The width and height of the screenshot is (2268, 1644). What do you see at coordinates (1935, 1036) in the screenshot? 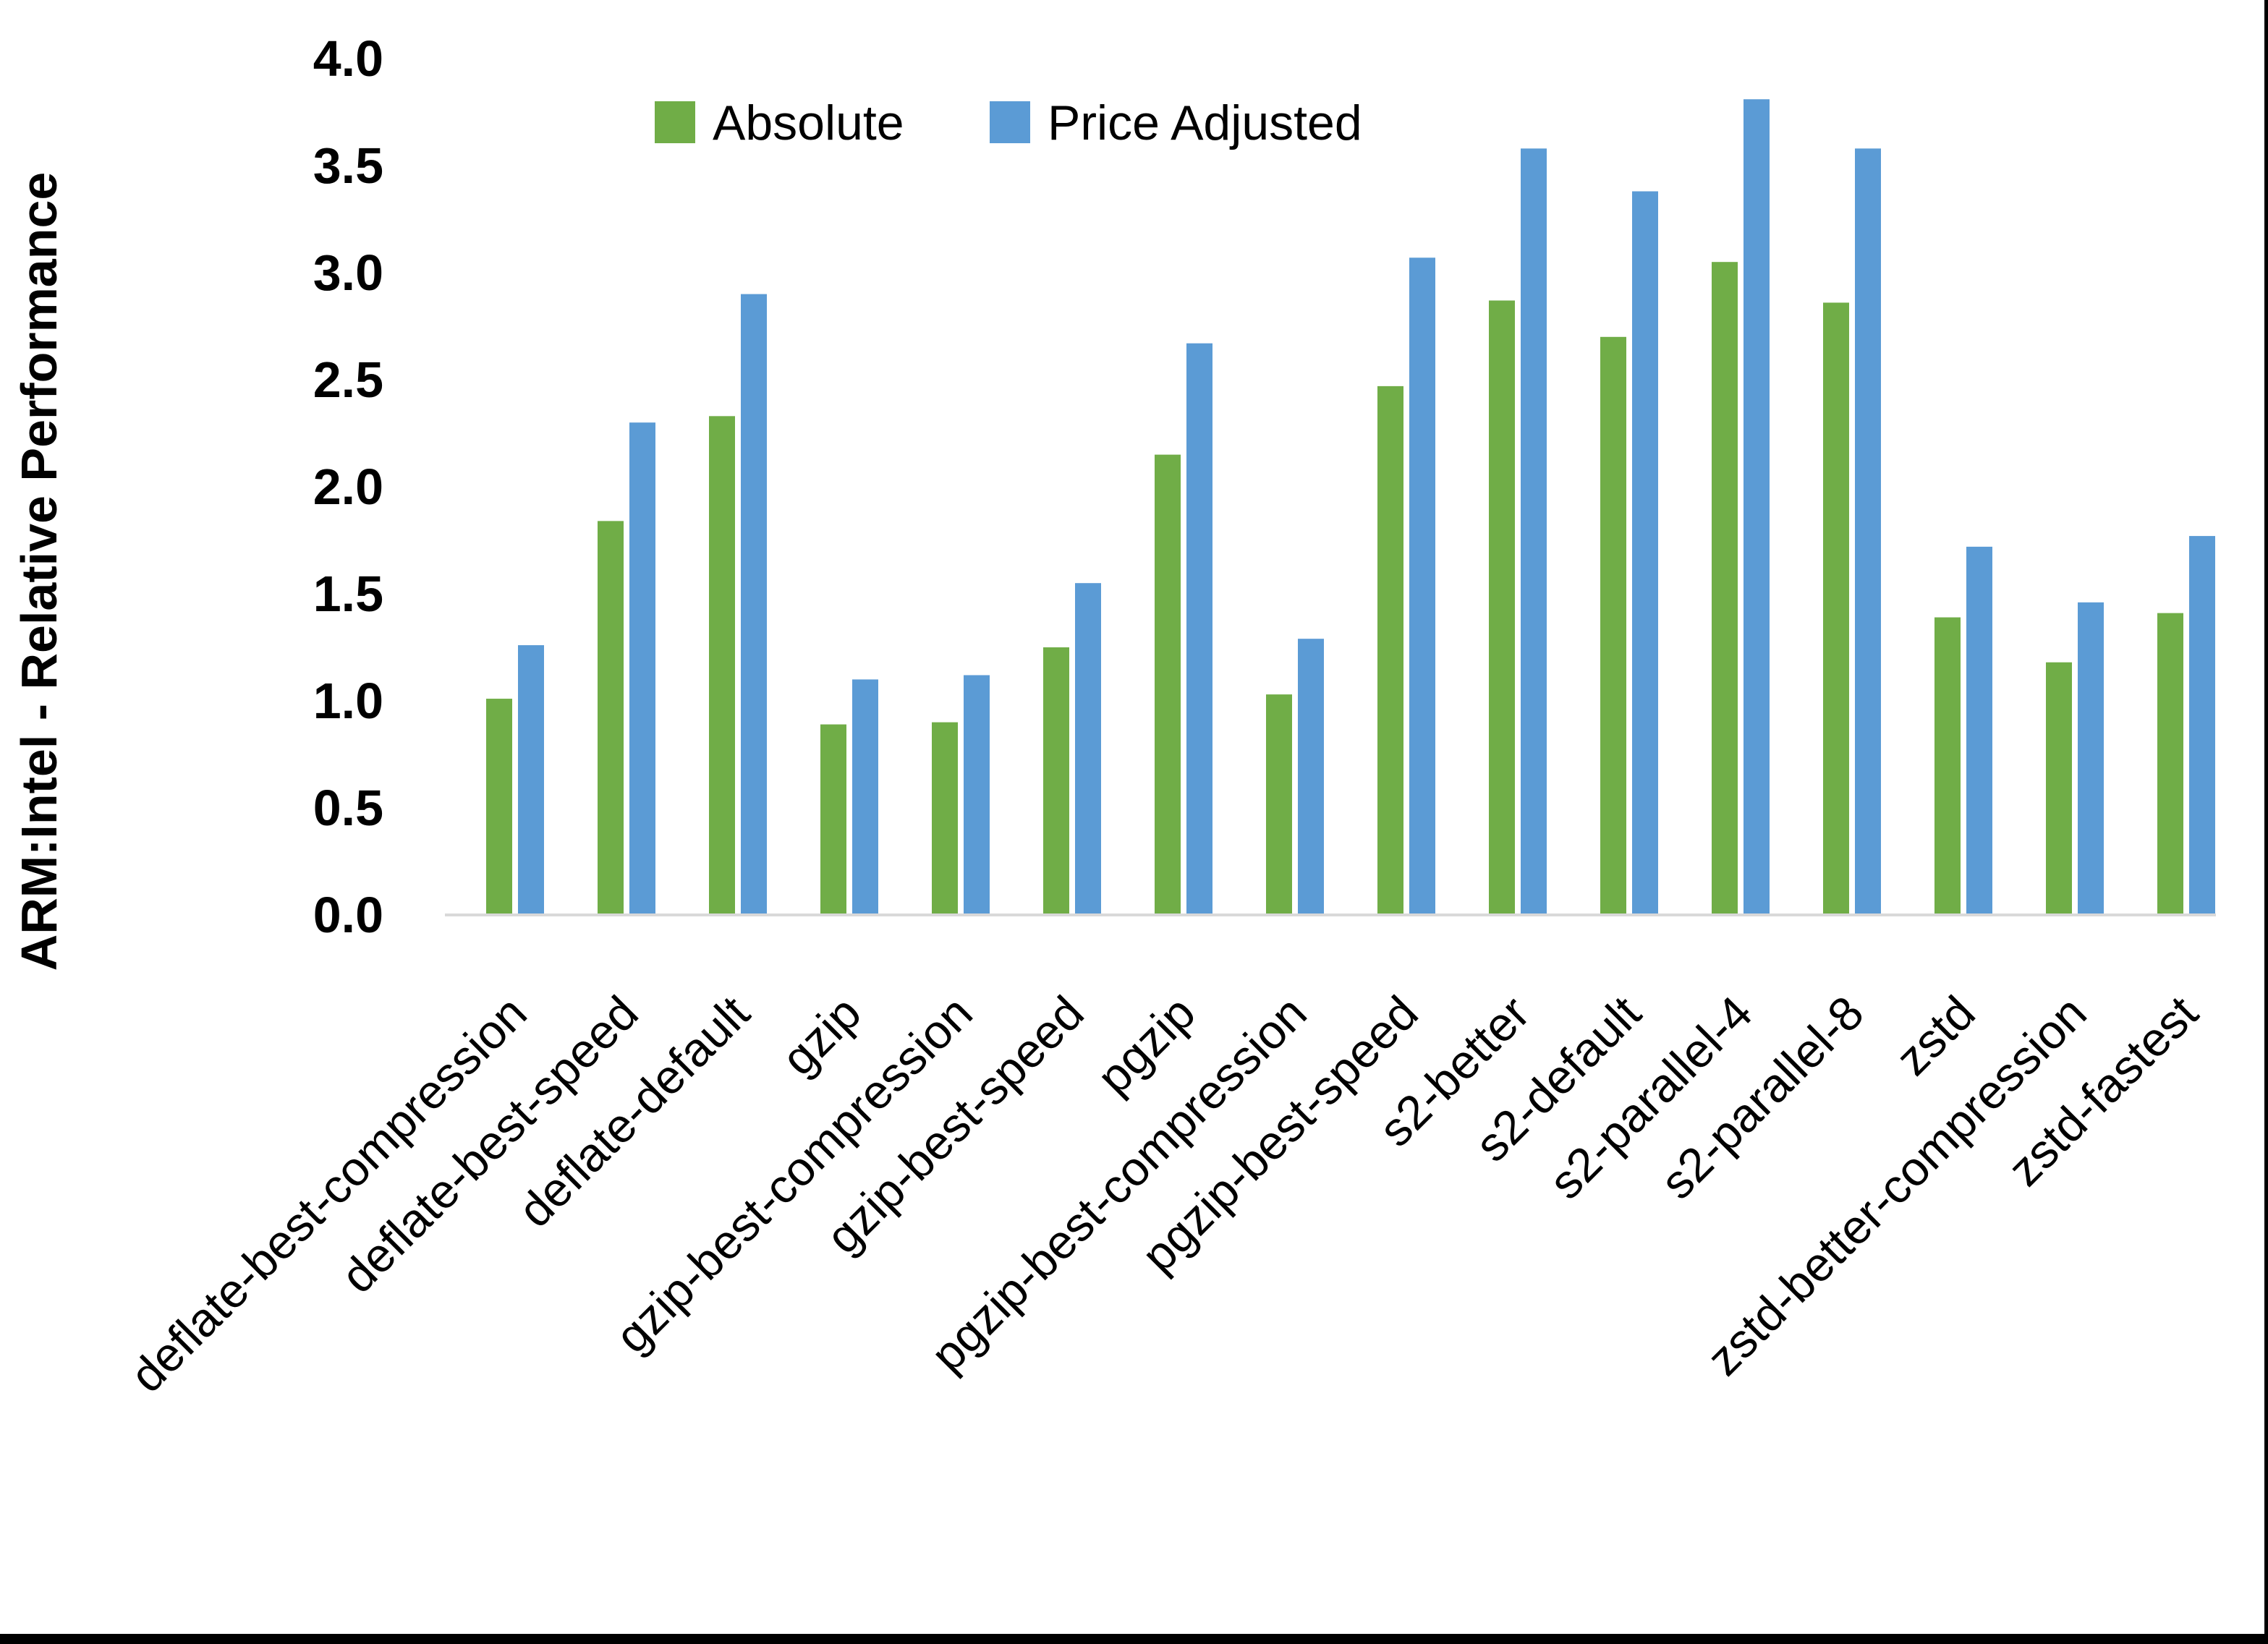
I see `x-category-label-zstd: zstd` at bounding box center [1935, 1036].